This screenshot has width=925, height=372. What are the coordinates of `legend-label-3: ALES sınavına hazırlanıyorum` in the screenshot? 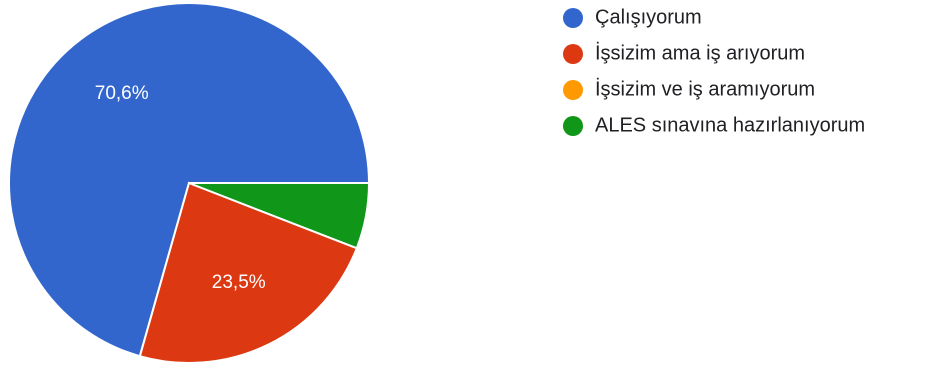 It's located at (730, 125).